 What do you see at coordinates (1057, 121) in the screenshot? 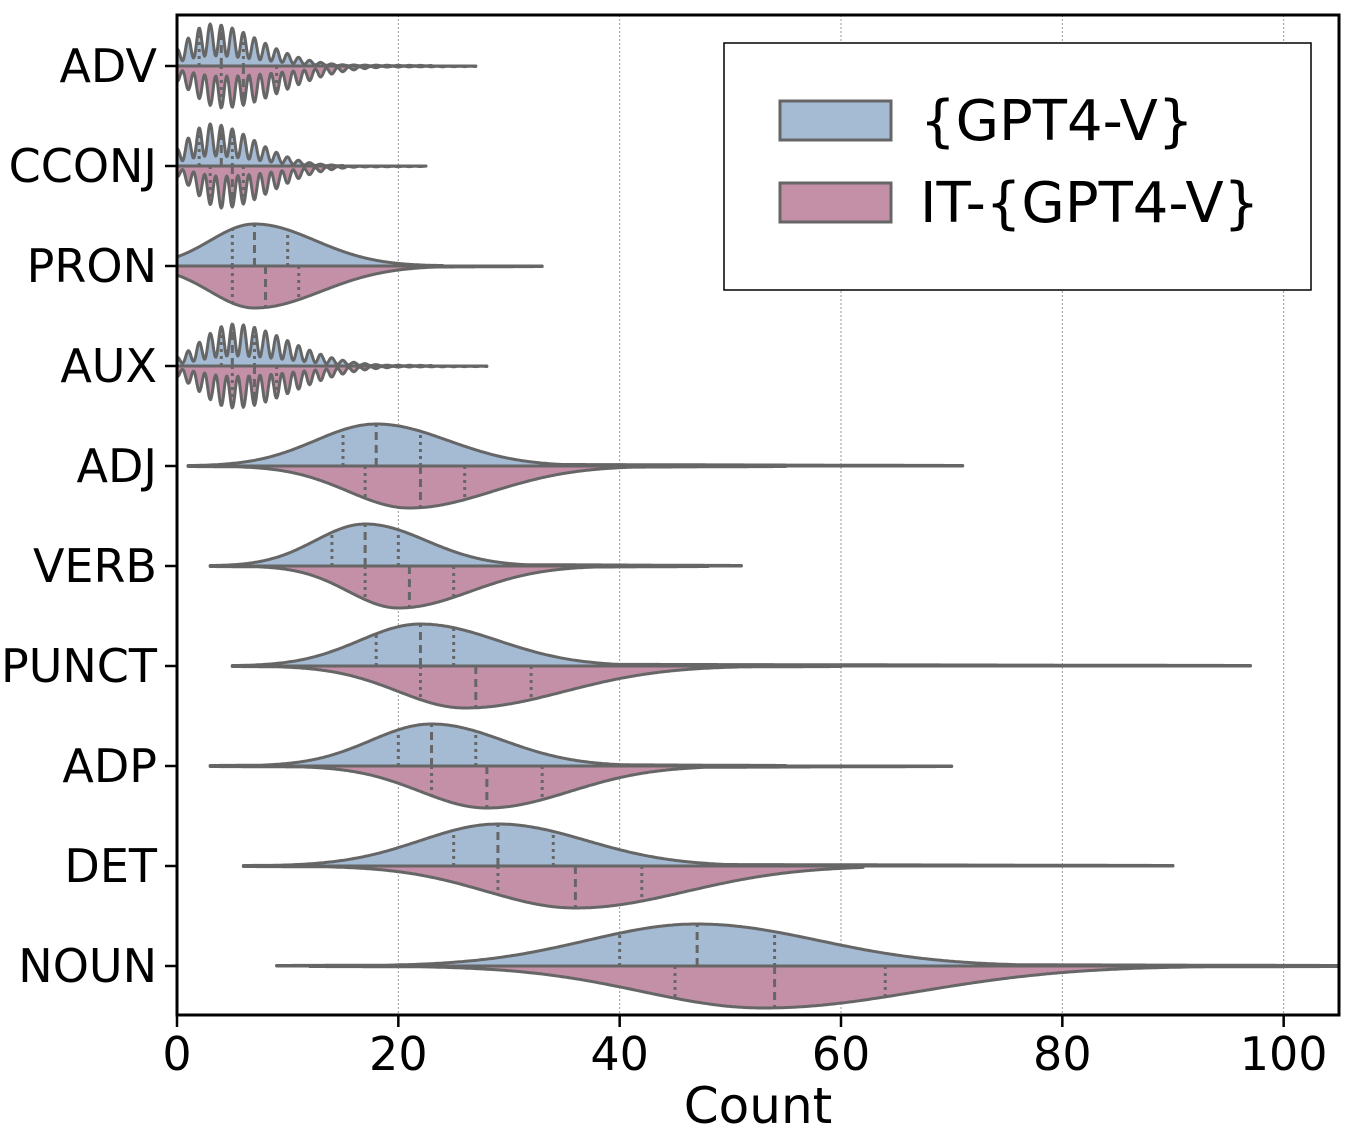
I see `legend-label-gpt4v: {GPT4-V}` at bounding box center [1057, 121].